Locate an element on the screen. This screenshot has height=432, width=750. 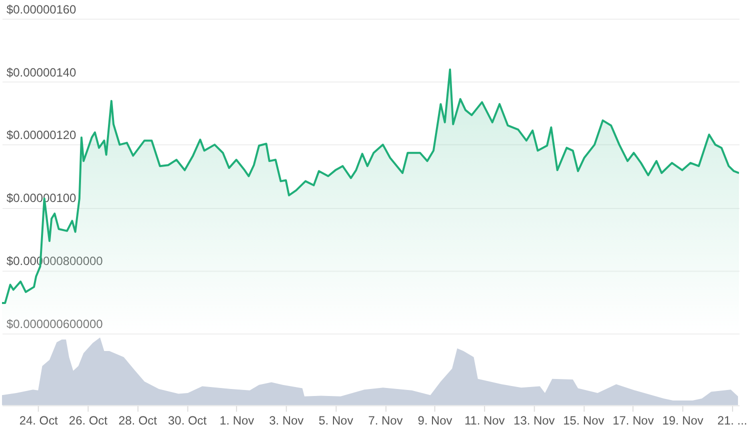
y-tick-label: $0.00000120 is located at coordinates (41, 135).